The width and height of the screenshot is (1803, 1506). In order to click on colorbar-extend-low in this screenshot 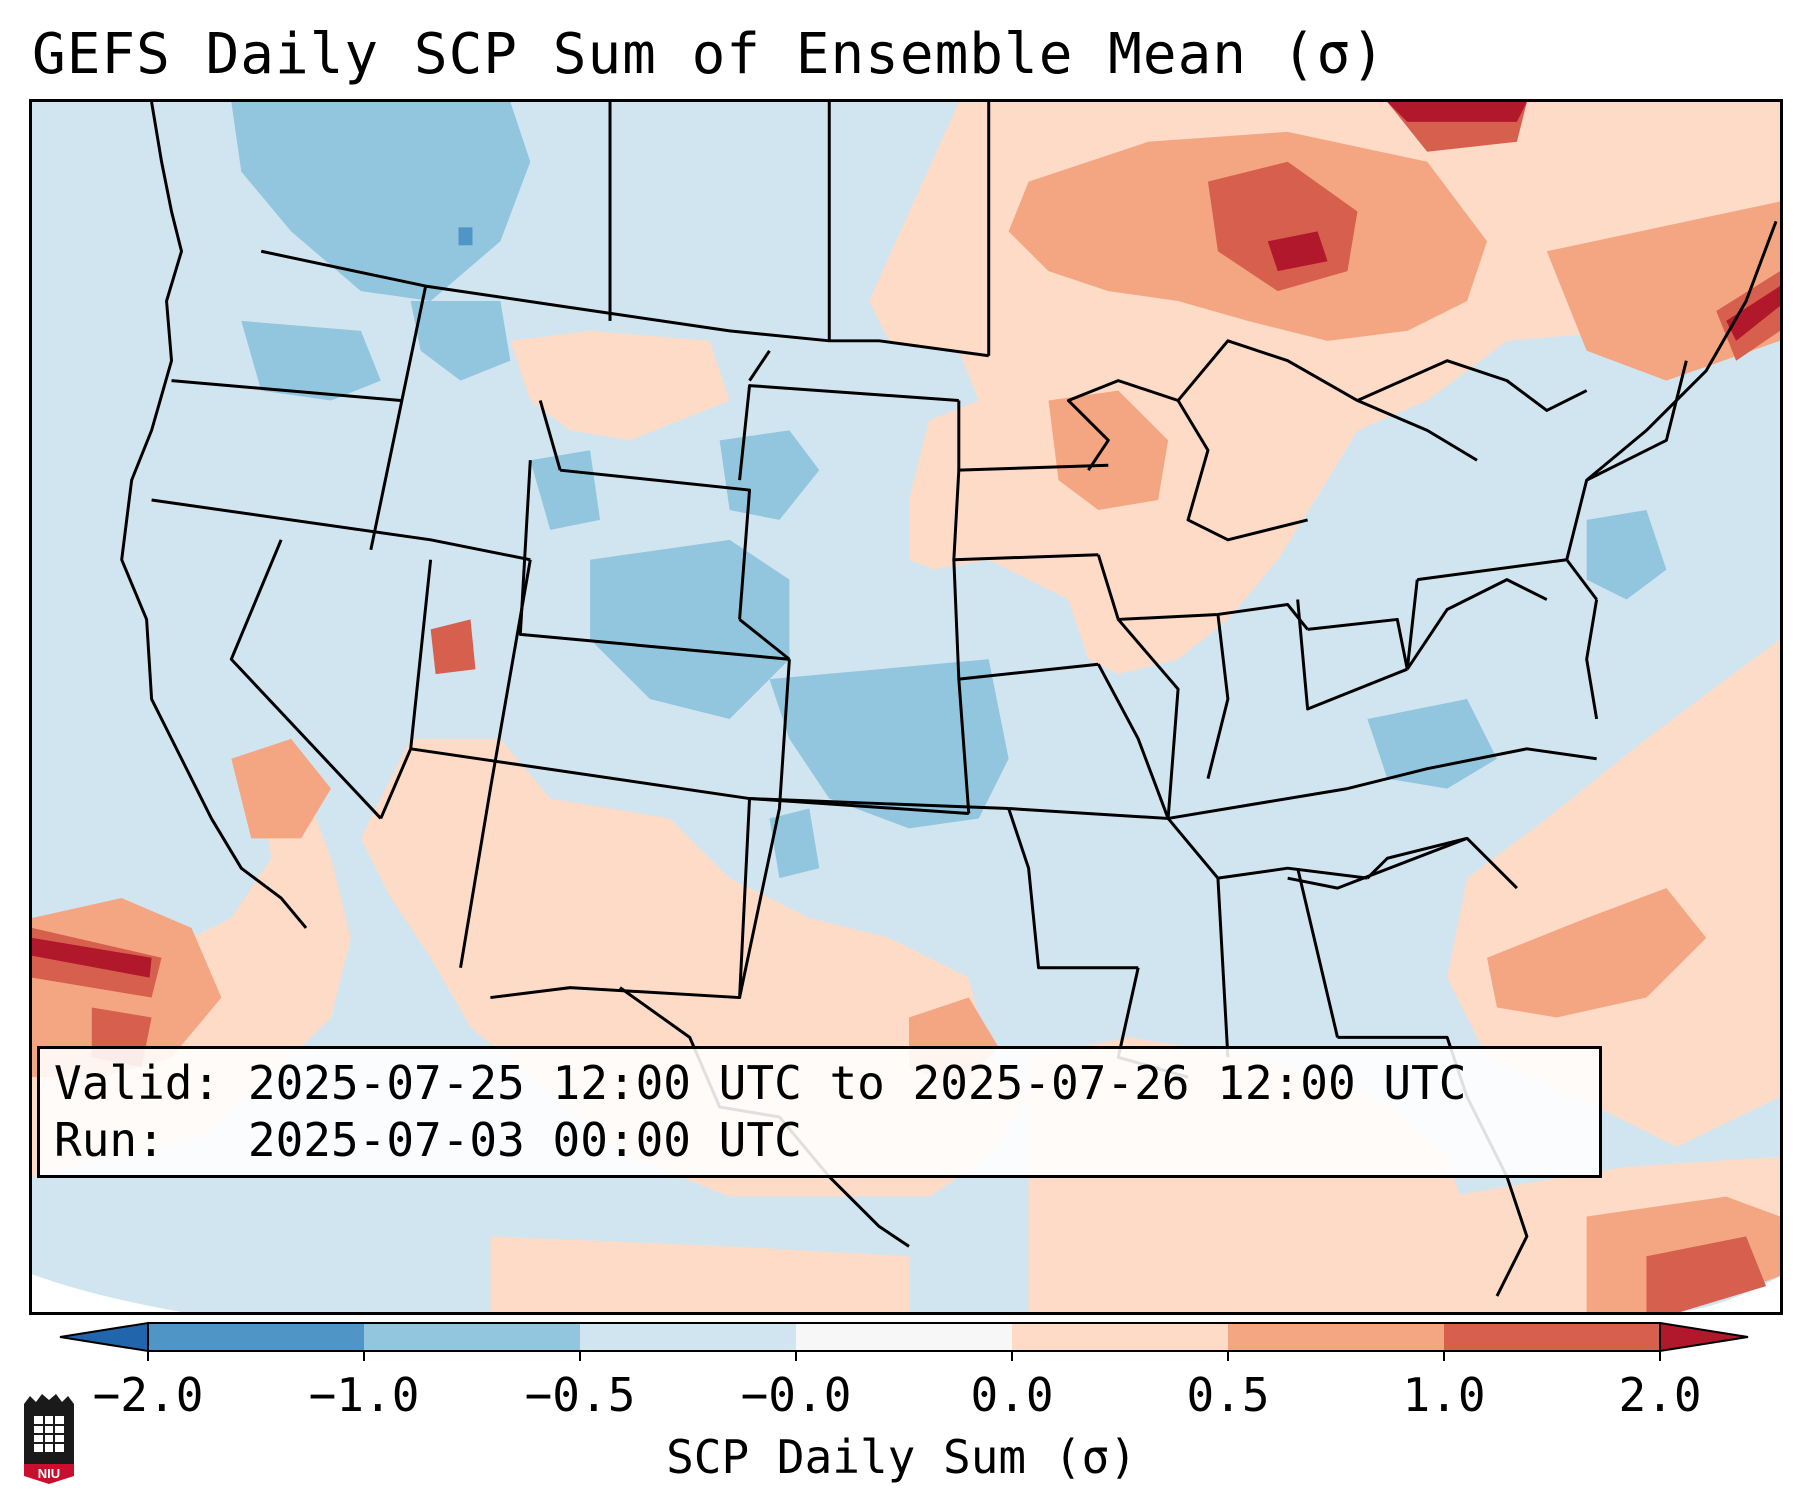, I will do `click(104, 1337)`.